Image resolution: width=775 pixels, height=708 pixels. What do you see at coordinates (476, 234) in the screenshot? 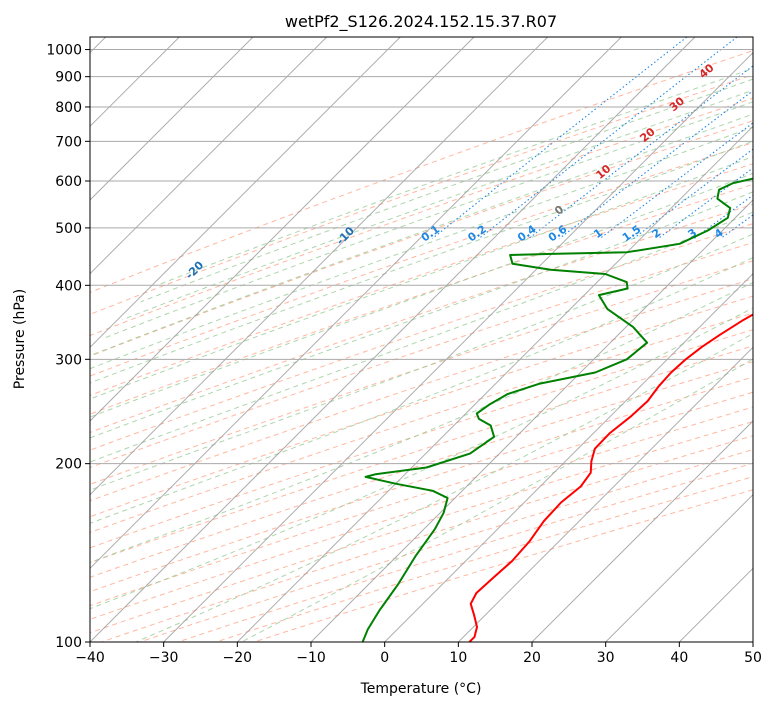
I see `mixing-ratio-label: 0.2` at bounding box center [476, 234].